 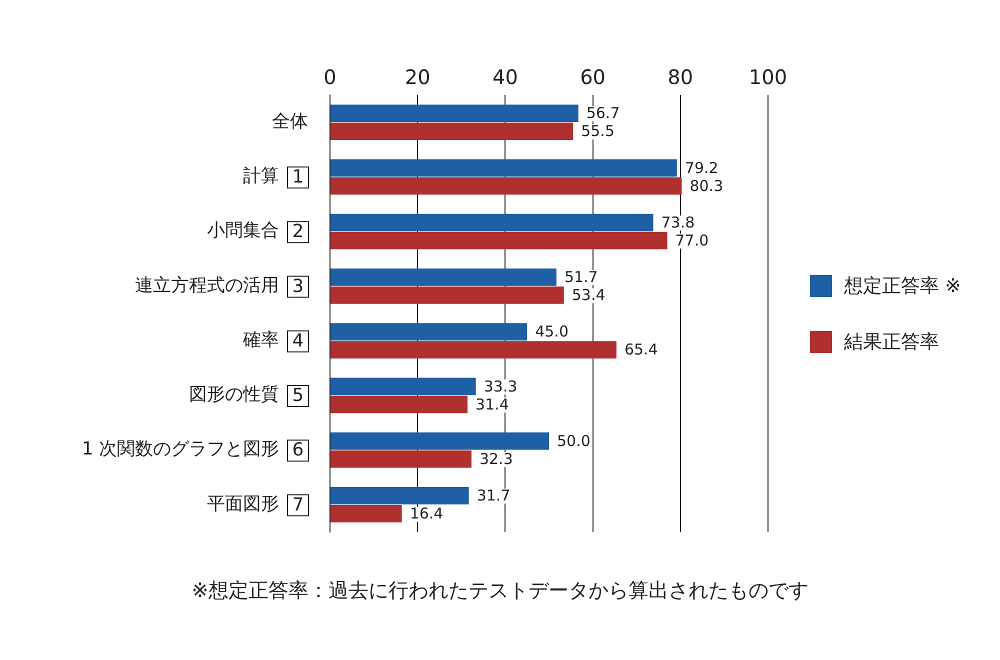 I want to click on data-label: 32.3, so click(x=496, y=459).